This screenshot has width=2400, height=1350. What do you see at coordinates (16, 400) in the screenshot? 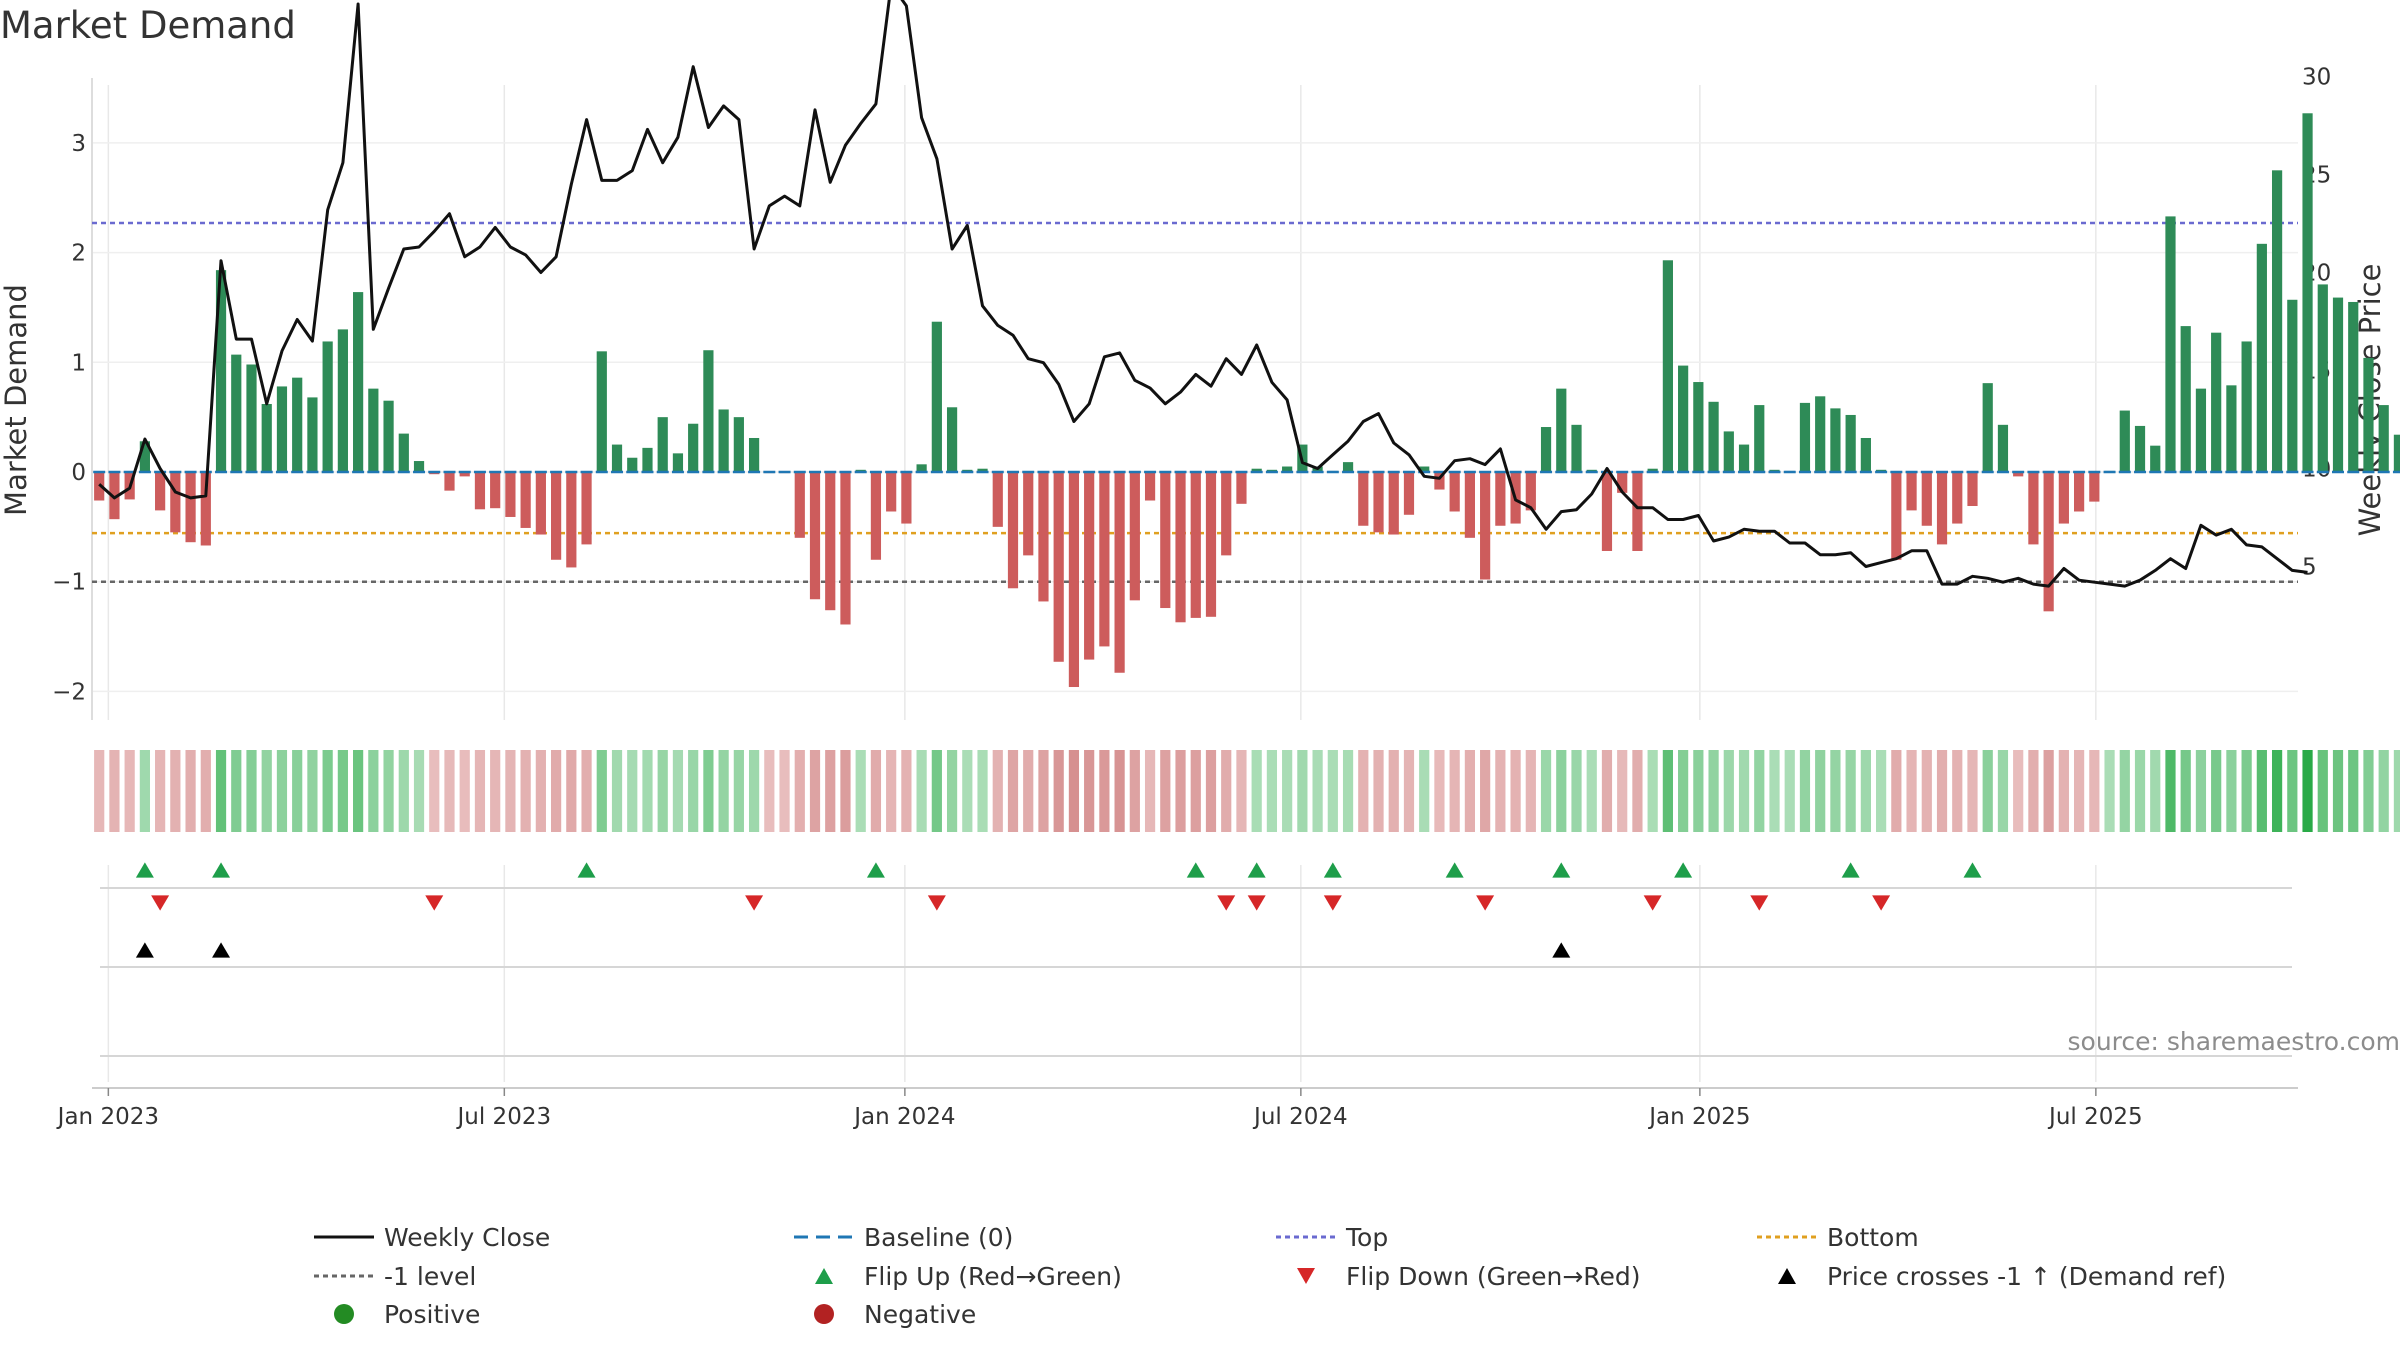
I see `left-axis-label: Market Demand` at bounding box center [16, 400].